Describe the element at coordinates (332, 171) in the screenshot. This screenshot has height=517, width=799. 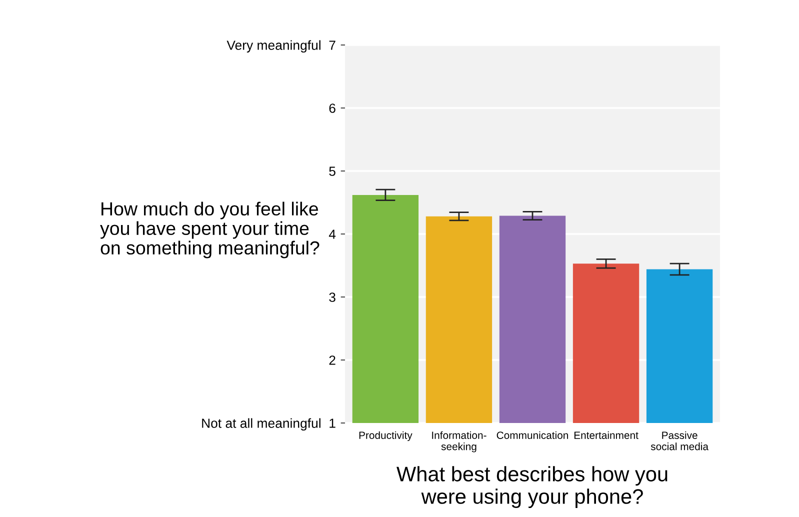
I see `y-tick-label: 5` at that location.